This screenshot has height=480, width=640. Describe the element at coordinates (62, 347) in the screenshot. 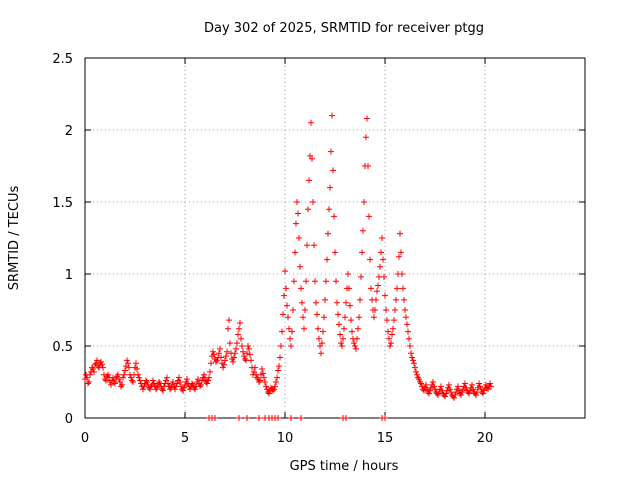

I see `y-tick-label: 0.5` at that location.